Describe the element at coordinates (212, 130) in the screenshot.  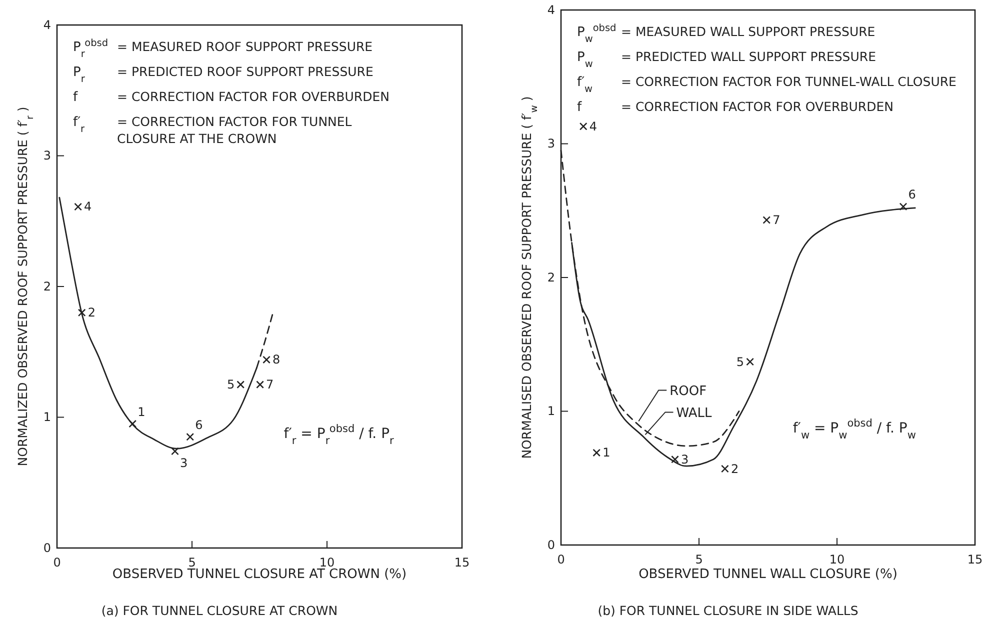
I see `text: f′$_{r}$ = CORRECTION FACTOR FOR TUNNEL CLOSURE AT THE CROWN` at that location.